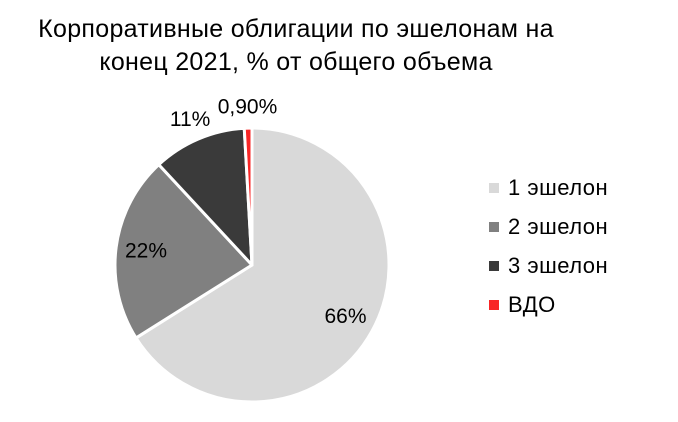 The height and width of the screenshot is (422, 678). Describe the element at coordinates (494, 266) in the screenshot. I see `legend-swatch-3-eshelon` at that location.